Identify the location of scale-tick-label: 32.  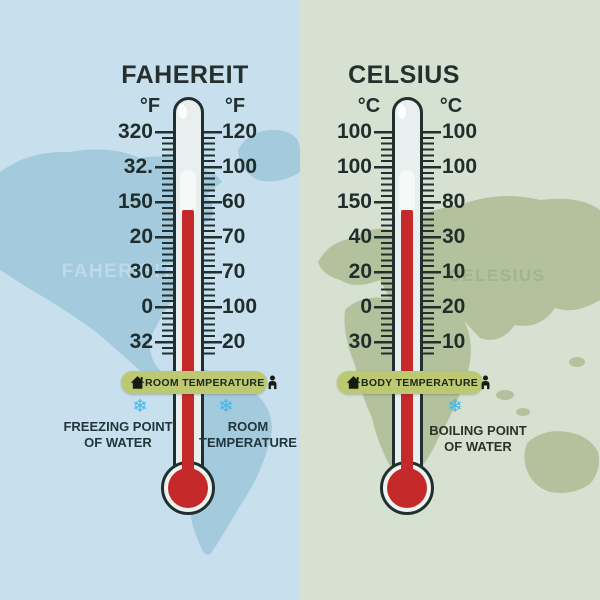
(141, 341).